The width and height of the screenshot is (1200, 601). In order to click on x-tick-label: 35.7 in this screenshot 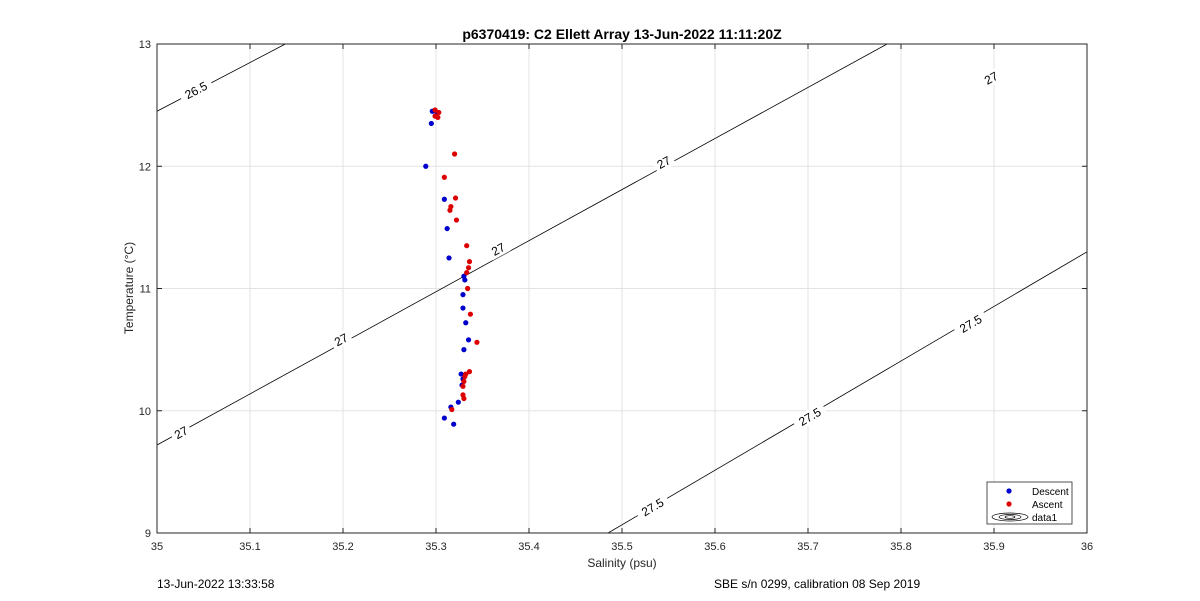, I will do `click(807, 547)`.